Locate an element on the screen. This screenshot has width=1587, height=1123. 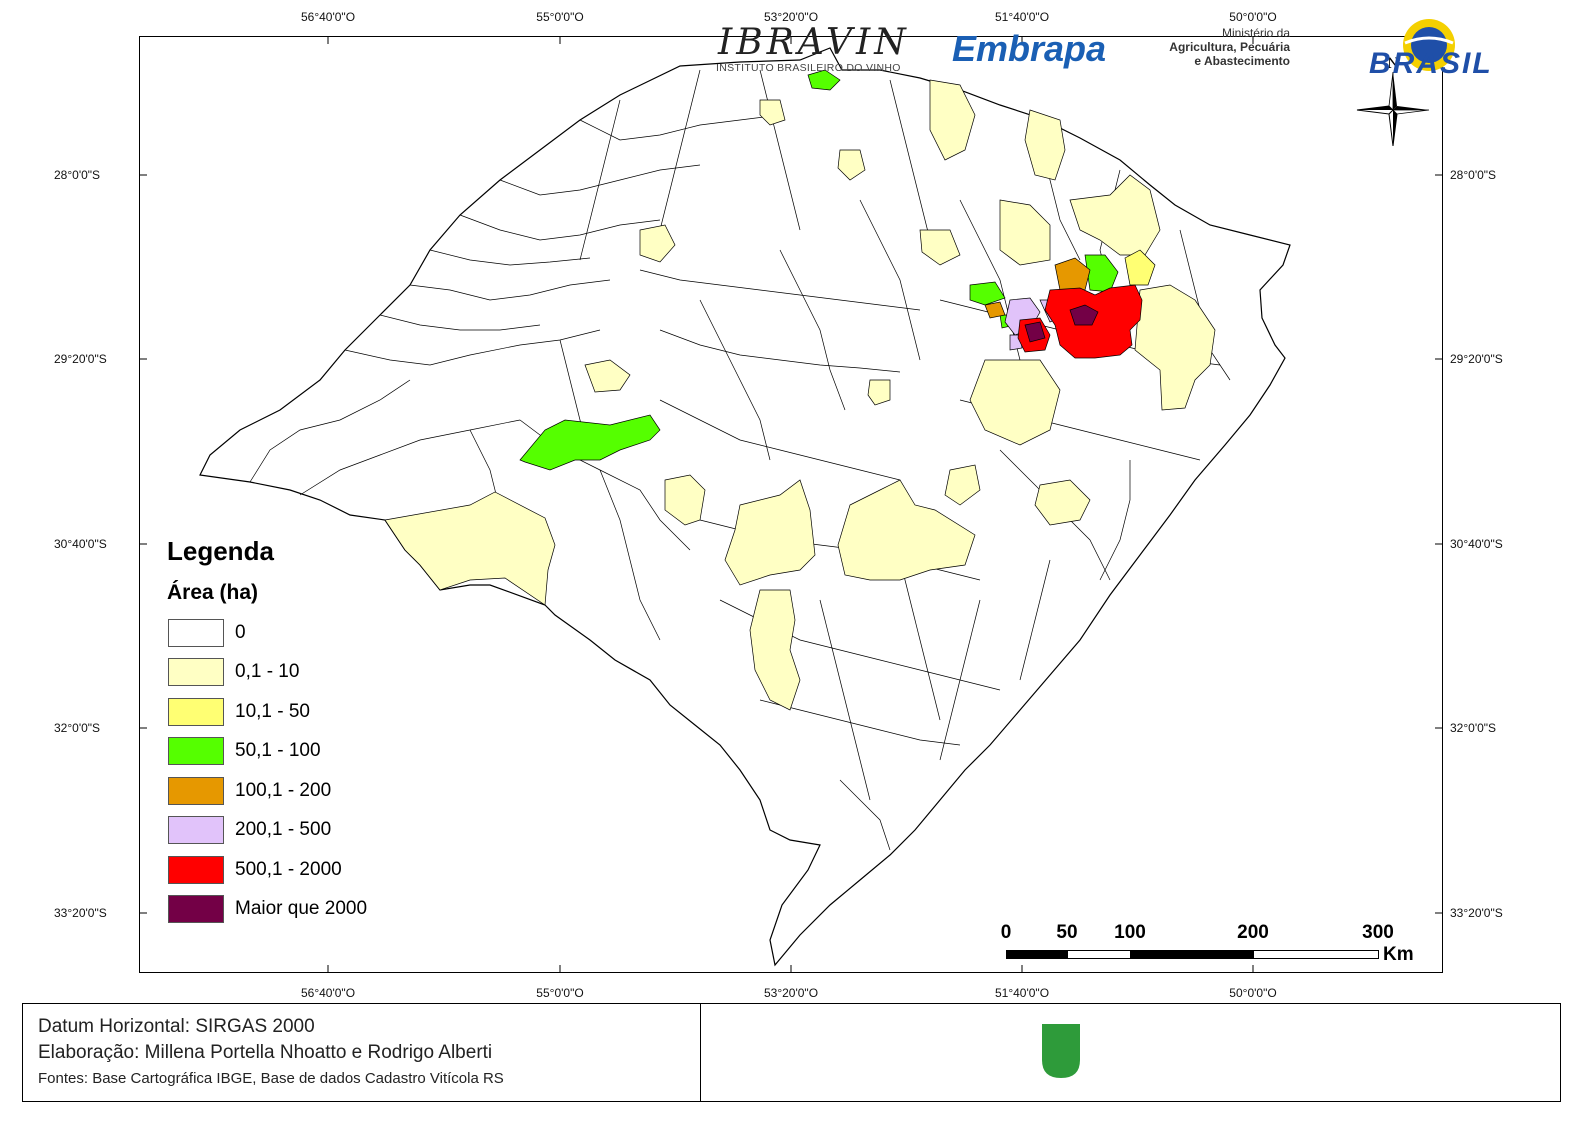
embrapa-logo: Embrapa is located at coordinates (1029, 48).